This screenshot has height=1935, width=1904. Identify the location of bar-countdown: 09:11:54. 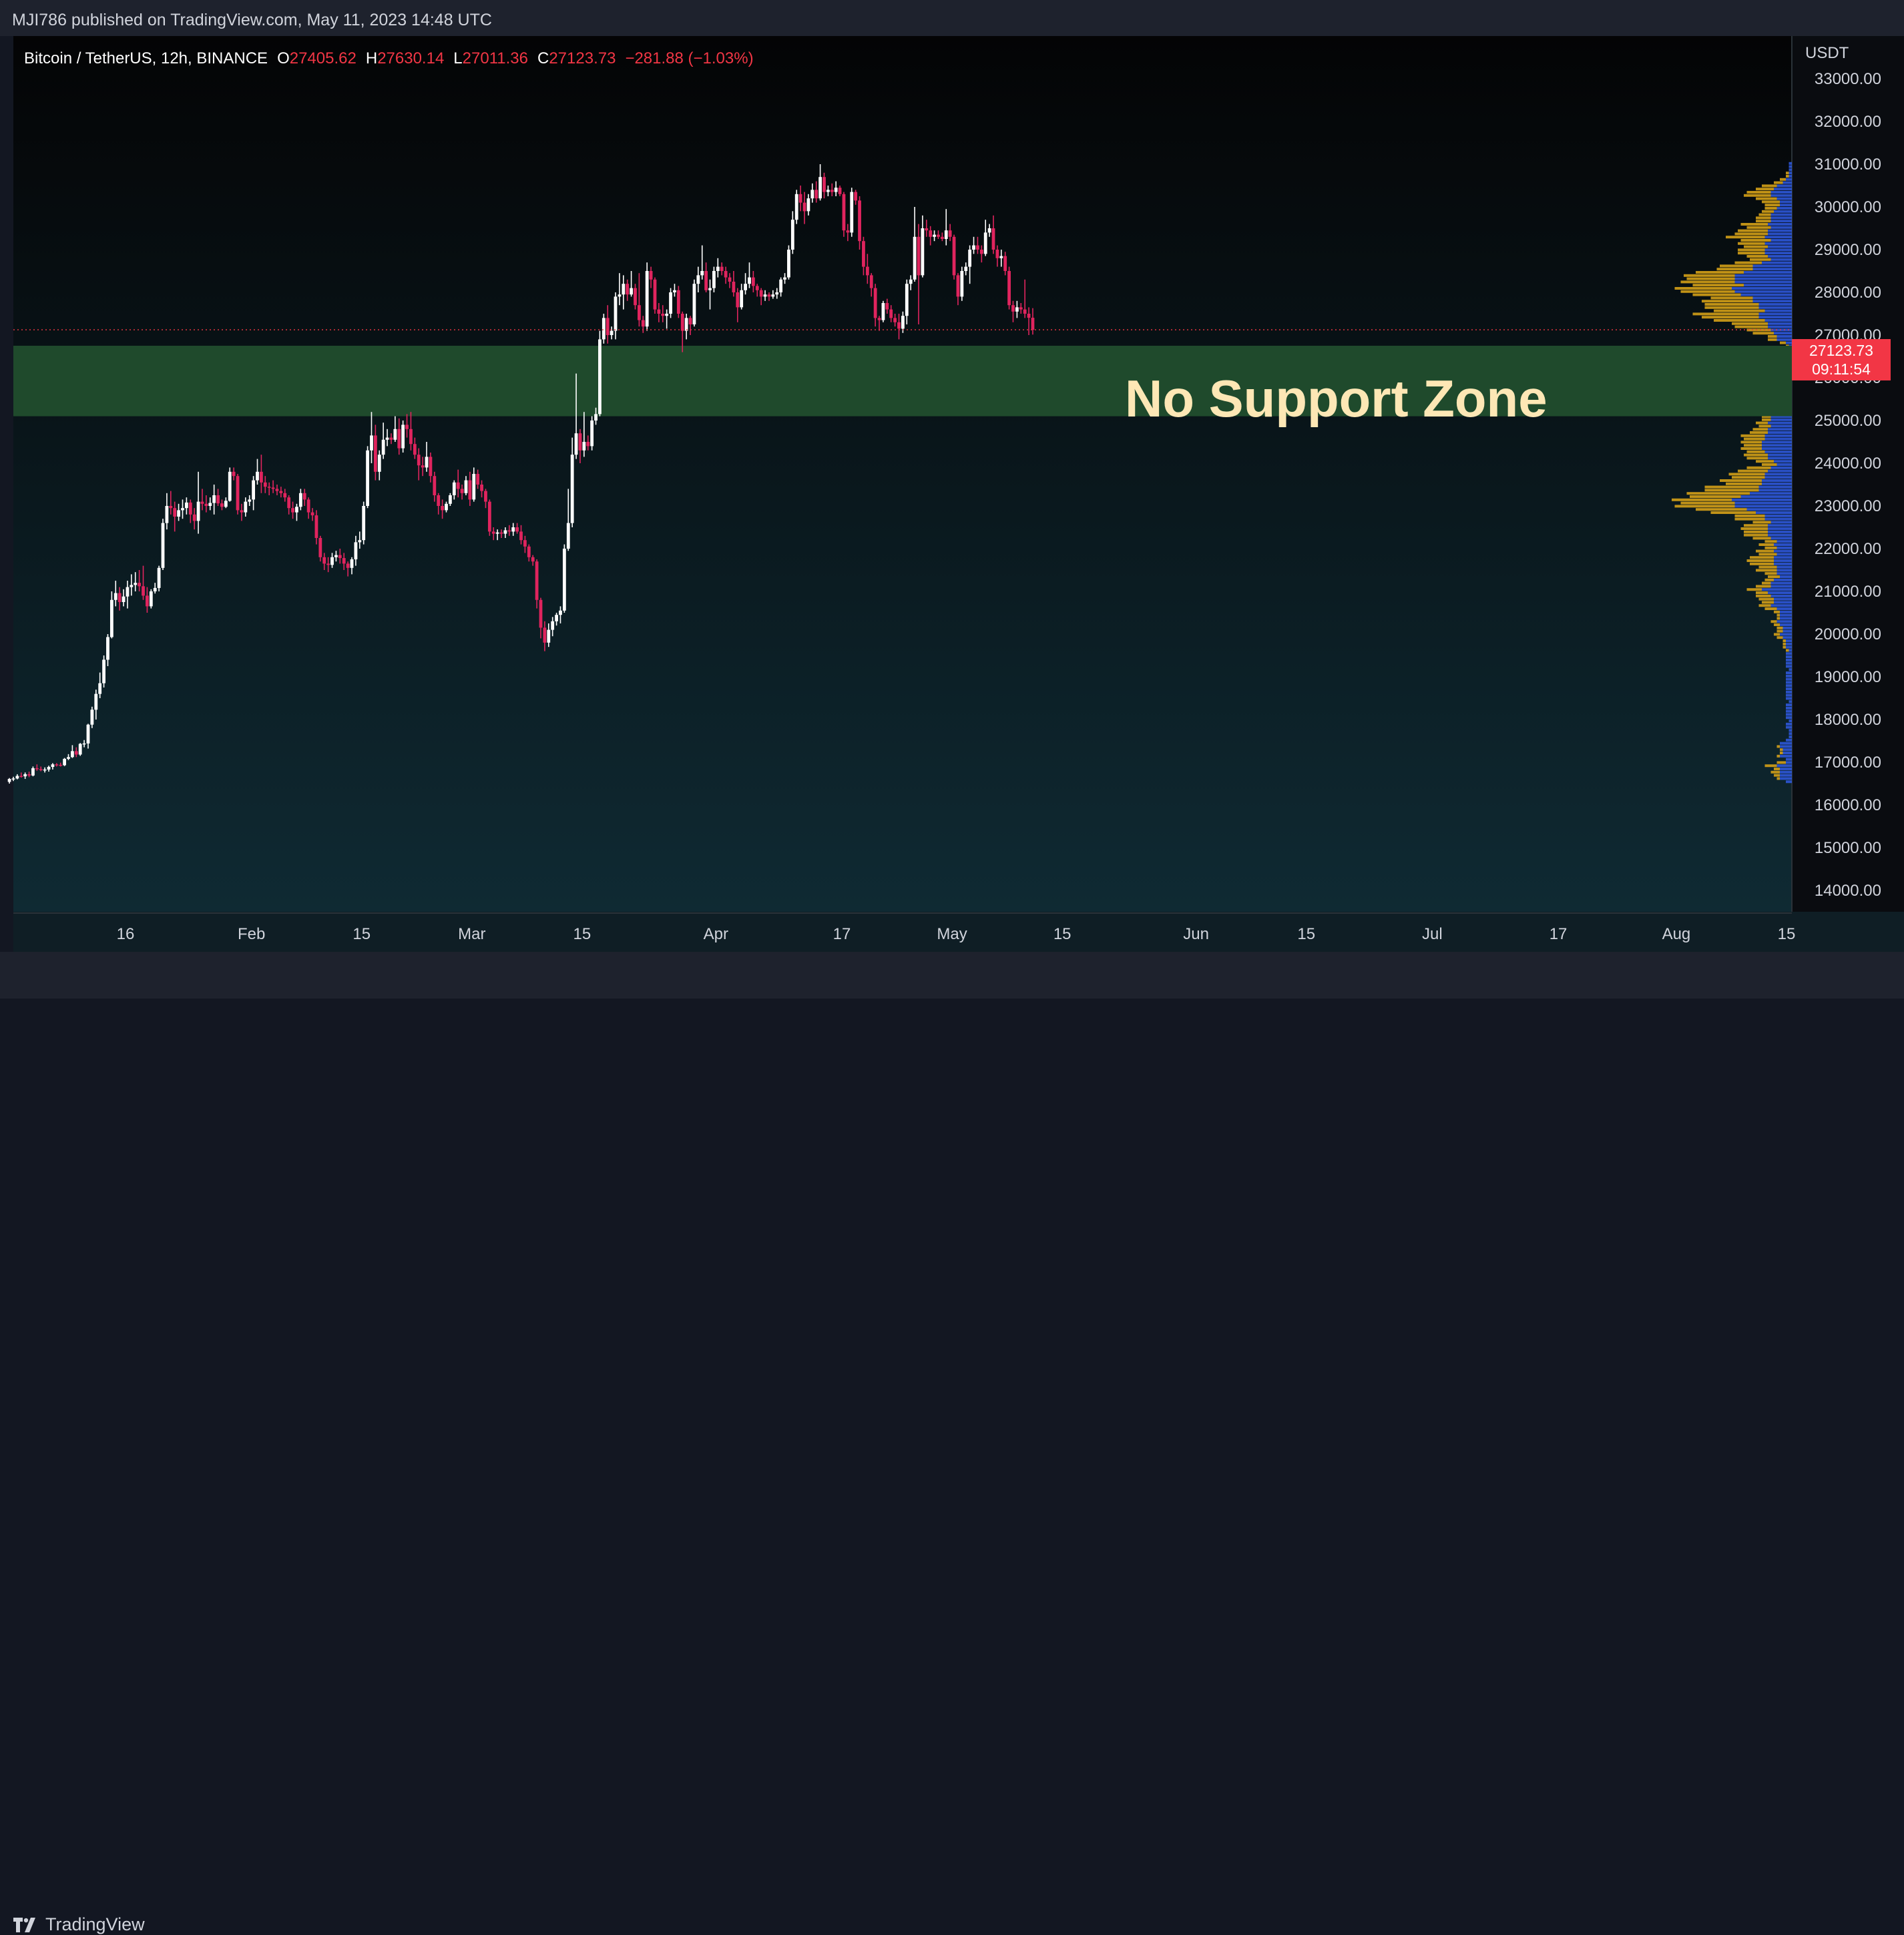
(1841, 369).